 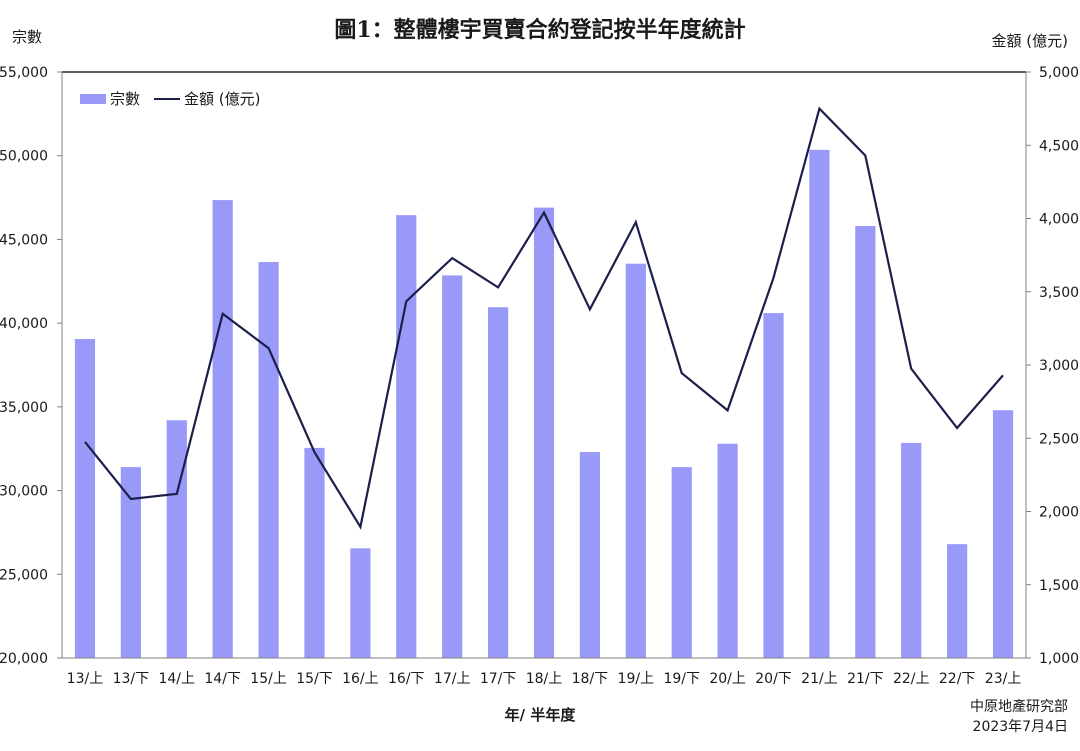 I want to click on category-label: 18/上, so click(x=544, y=679).